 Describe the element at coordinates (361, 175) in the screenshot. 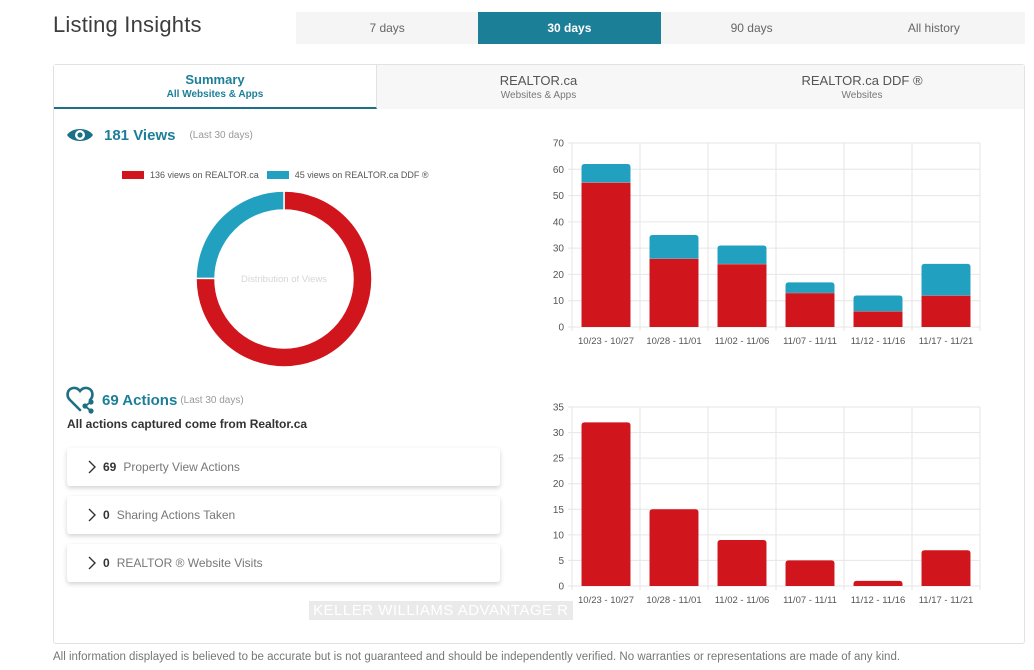

I see `legend-label: 45 views on REALTOR.ca DDF ®` at that location.